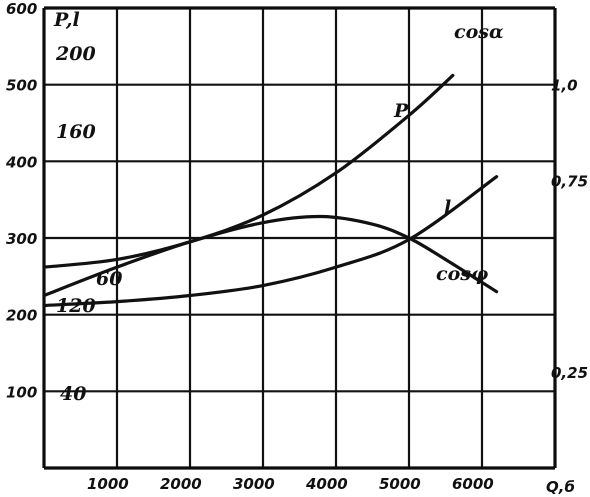 The image size is (590, 497). I want to click on left-tick-label: 600, so click(21, 9).